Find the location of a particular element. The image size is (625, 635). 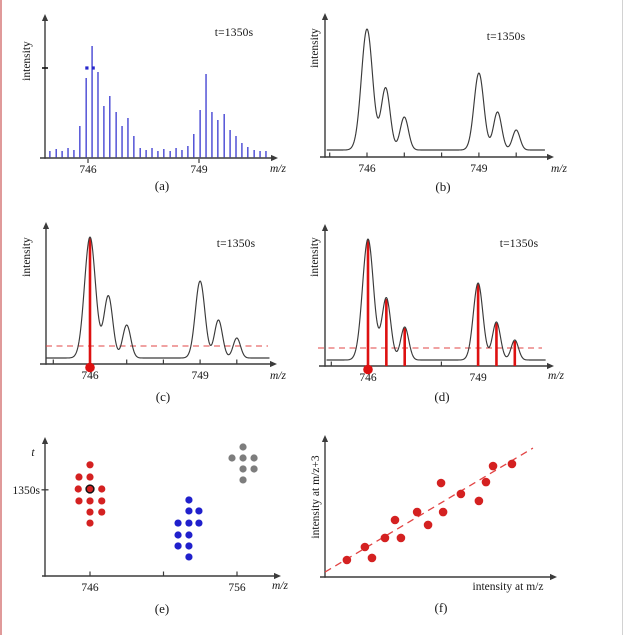

panel-d-time-annotation: t=1350s is located at coordinates (519, 244).